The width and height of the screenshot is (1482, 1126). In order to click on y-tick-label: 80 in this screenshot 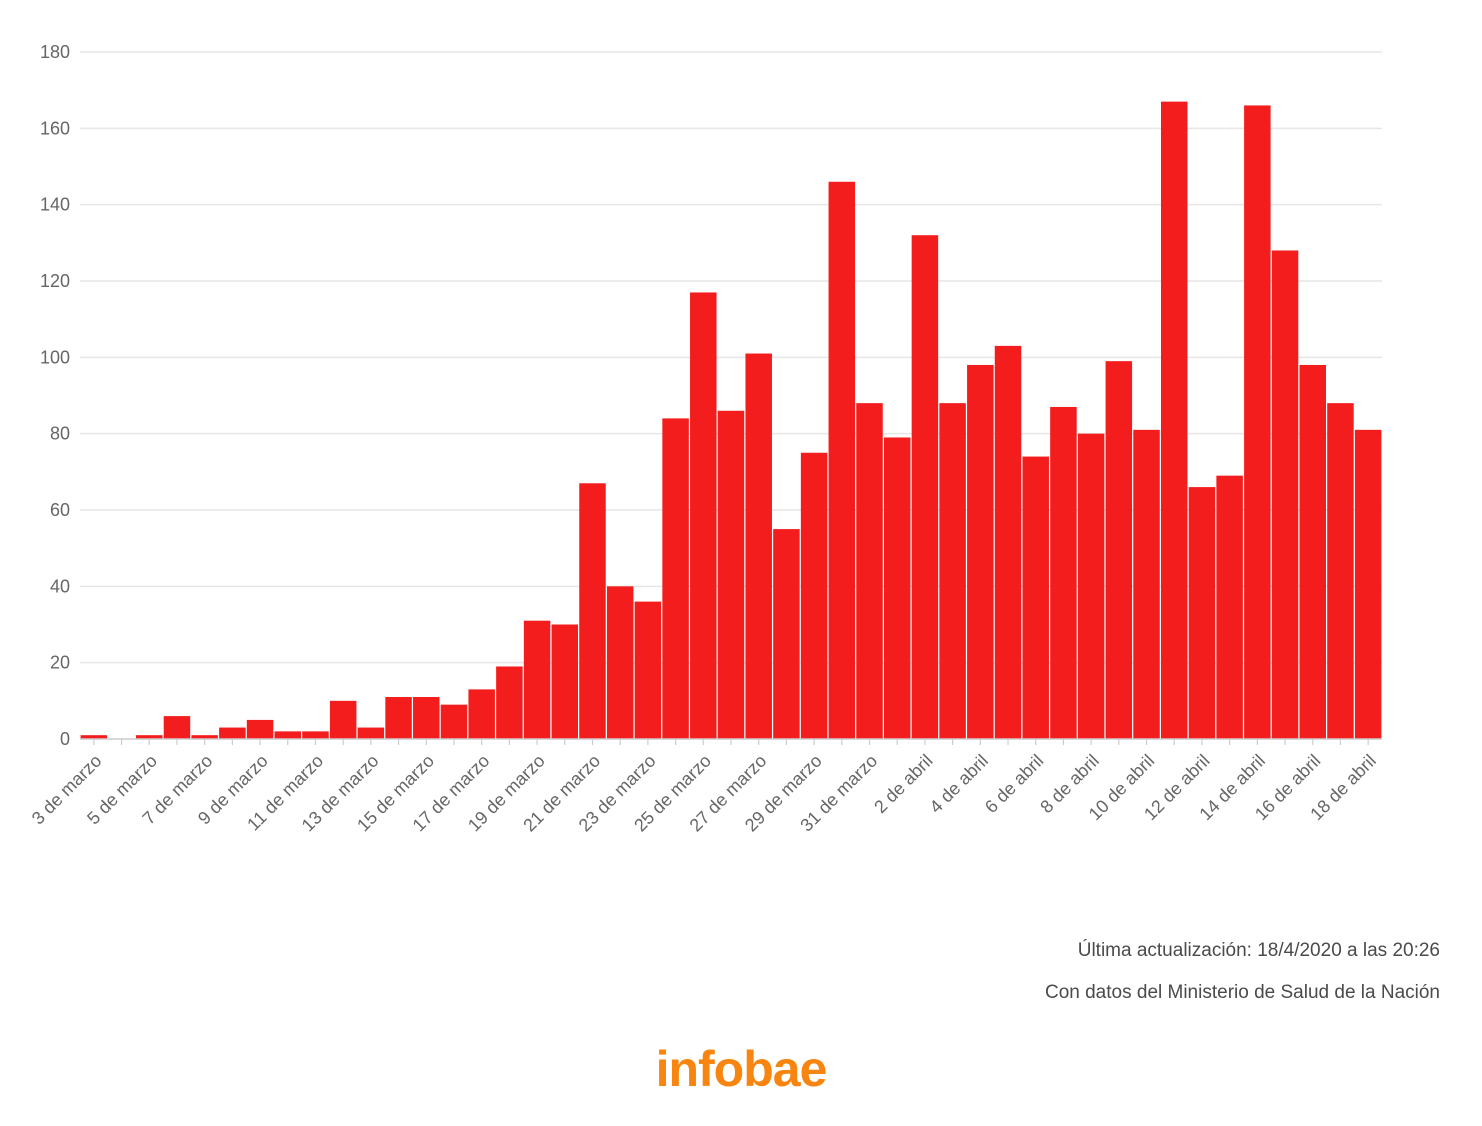, I will do `click(60, 434)`.